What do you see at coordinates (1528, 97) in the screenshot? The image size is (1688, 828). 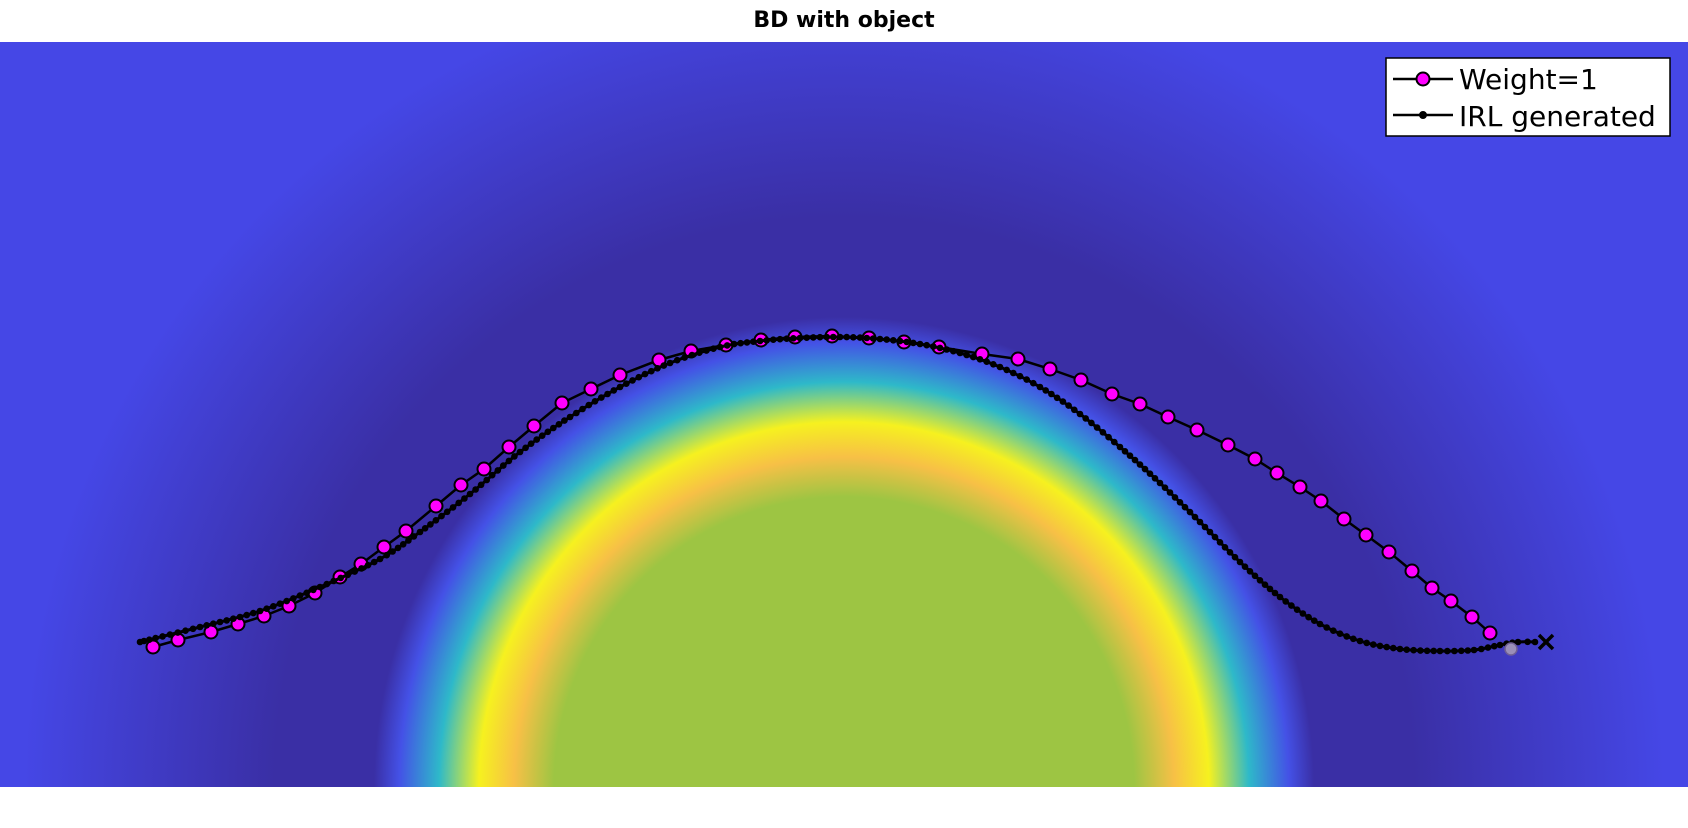 I see `legend-box` at bounding box center [1528, 97].